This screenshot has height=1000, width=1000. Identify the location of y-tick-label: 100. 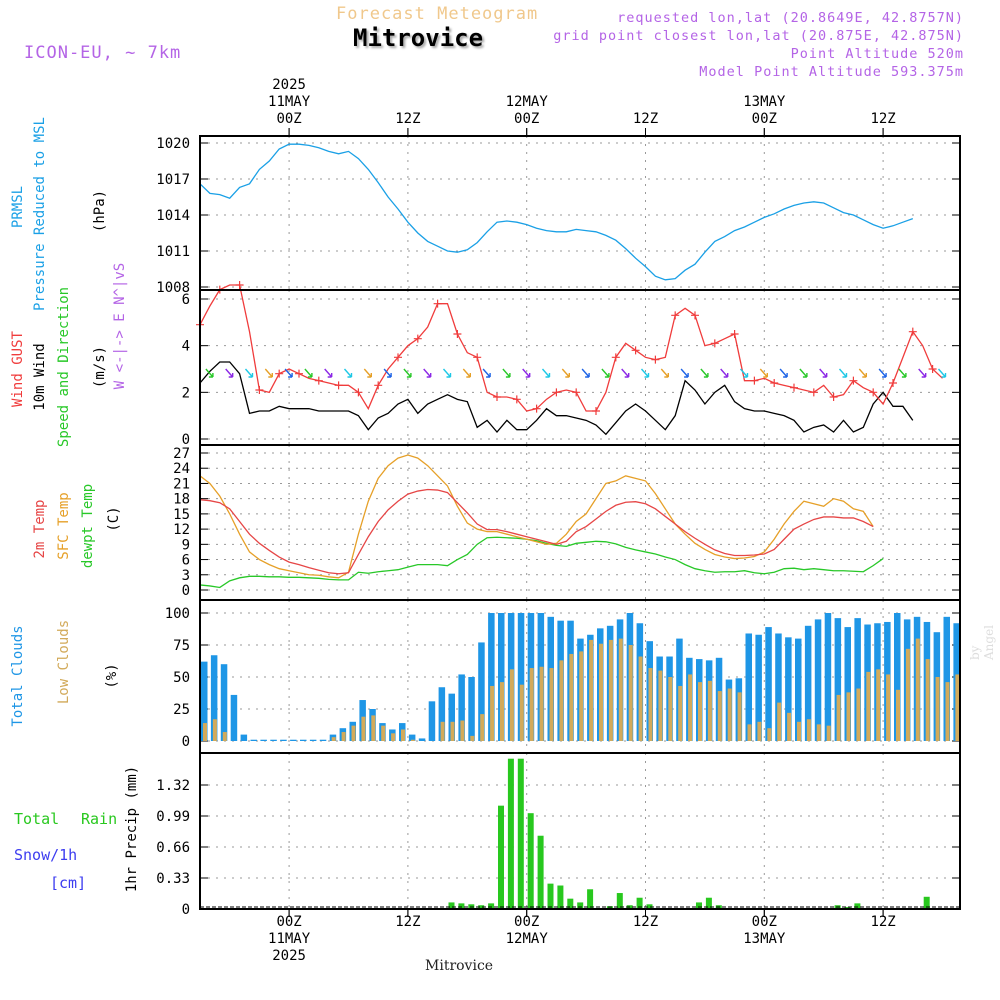
(177, 614).